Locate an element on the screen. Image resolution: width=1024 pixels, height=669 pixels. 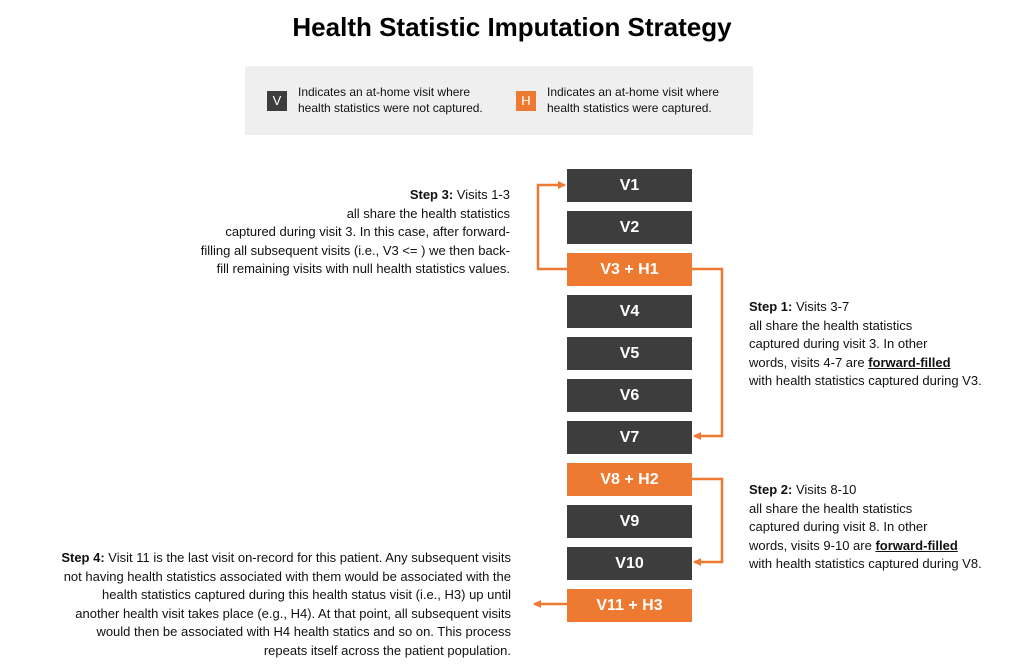
visit-box: V4 is located at coordinates (629, 311).